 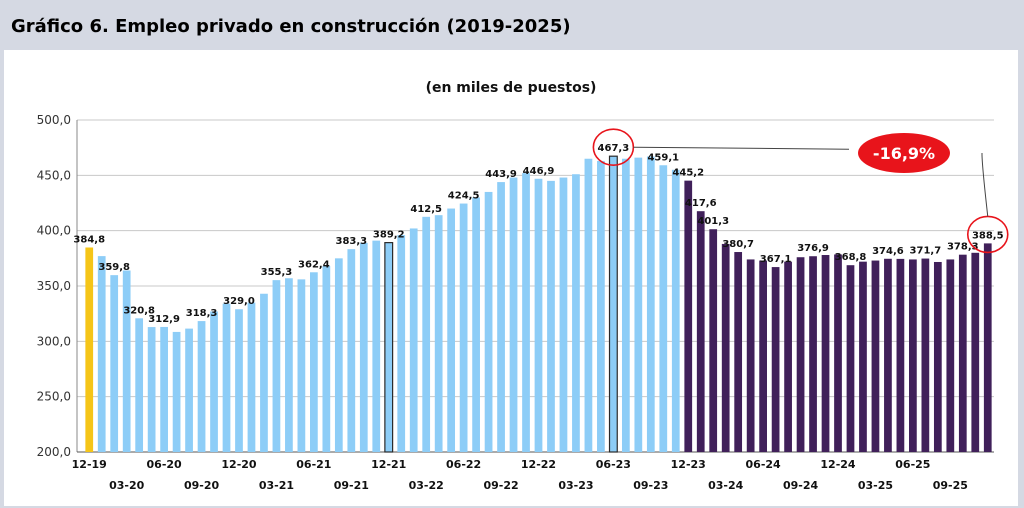 I want to click on data-label: 424,5, so click(x=464, y=196).